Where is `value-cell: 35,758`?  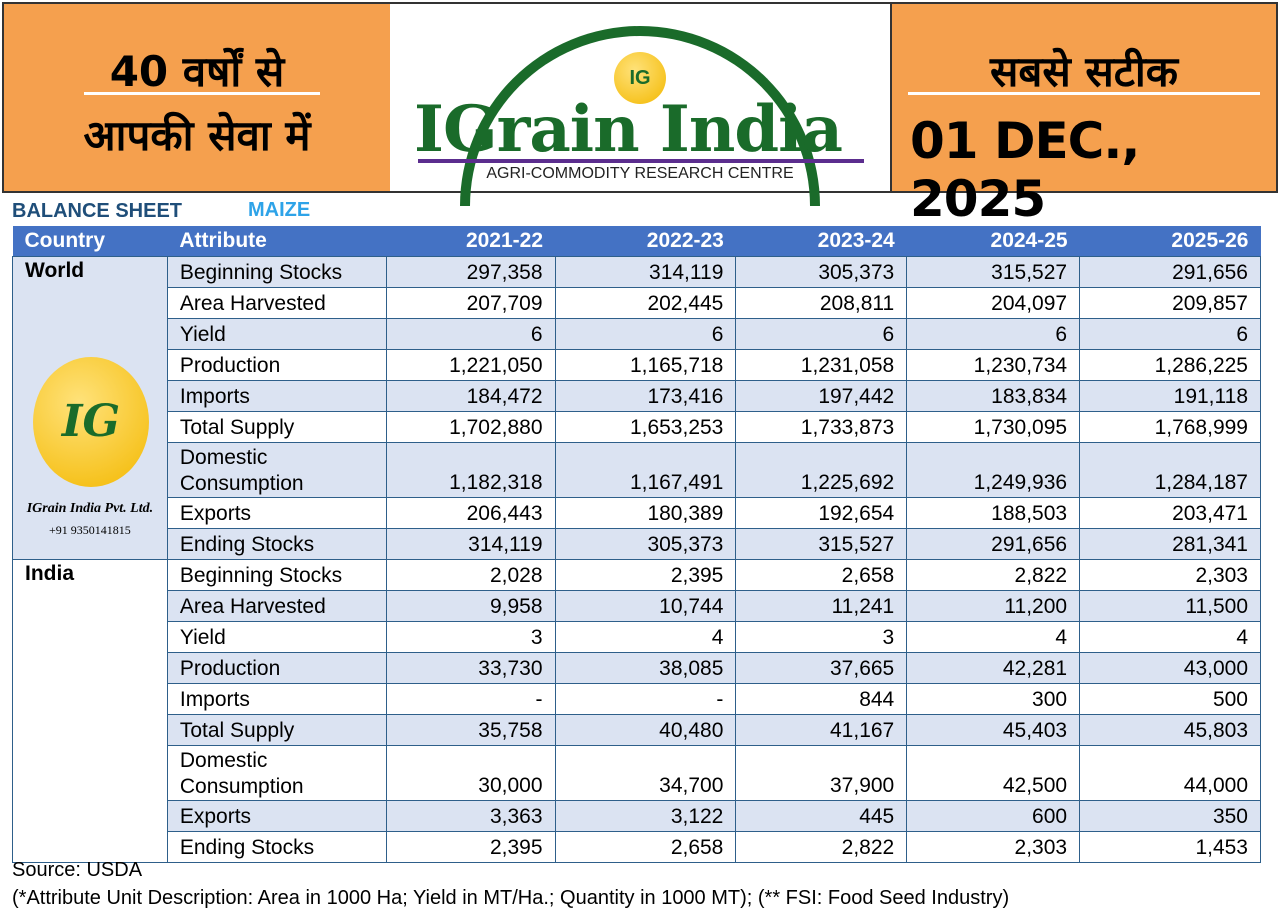 value-cell: 35,758 is located at coordinates (470, 729).